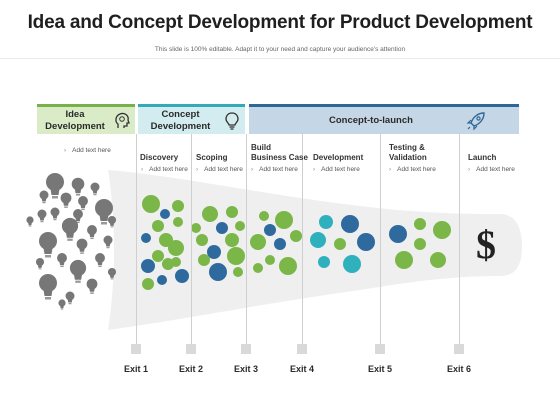 The width and height of the screenshot is (560, 420). What do you see at coordinates (279, 152) in the screenshot?
I see `stage-build-business-case: Build Business Case` at bounding box center [279, 152].